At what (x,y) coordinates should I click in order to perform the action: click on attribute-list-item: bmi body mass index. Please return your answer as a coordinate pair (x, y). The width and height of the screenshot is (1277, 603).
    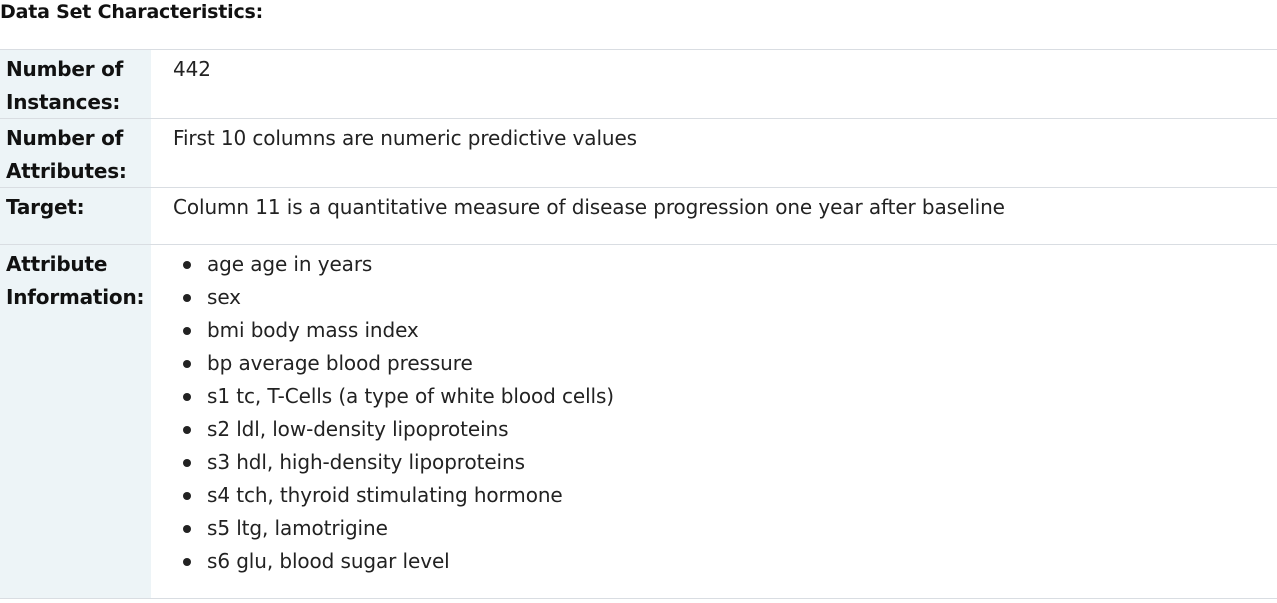
    Looking at the image, I should click on (730, 330).